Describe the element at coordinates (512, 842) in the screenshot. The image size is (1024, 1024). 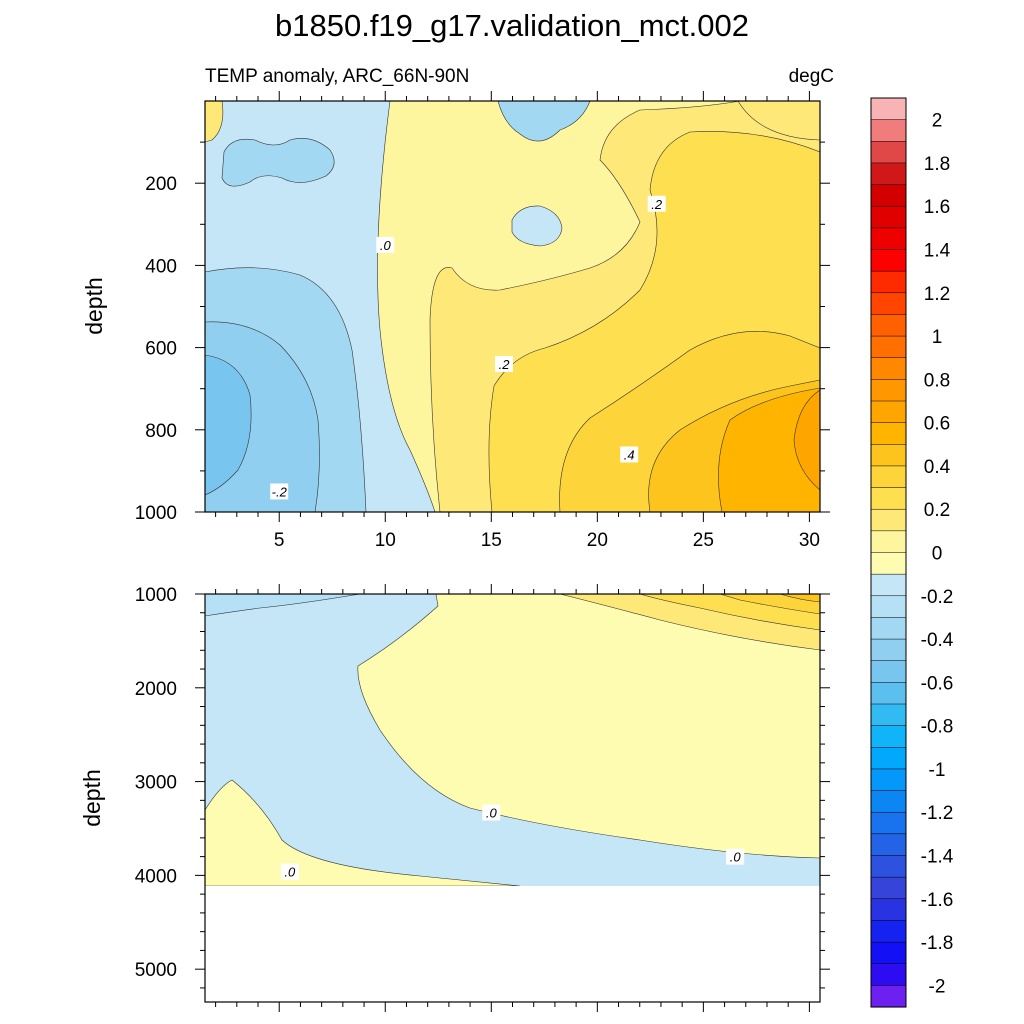
I see `lower-contour-labels: .0 .0 .0` at that location.